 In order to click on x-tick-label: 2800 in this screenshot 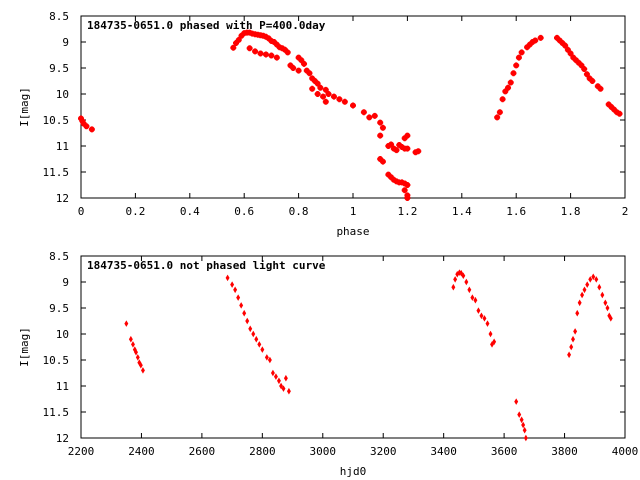, I will do `click(262, 451)`.